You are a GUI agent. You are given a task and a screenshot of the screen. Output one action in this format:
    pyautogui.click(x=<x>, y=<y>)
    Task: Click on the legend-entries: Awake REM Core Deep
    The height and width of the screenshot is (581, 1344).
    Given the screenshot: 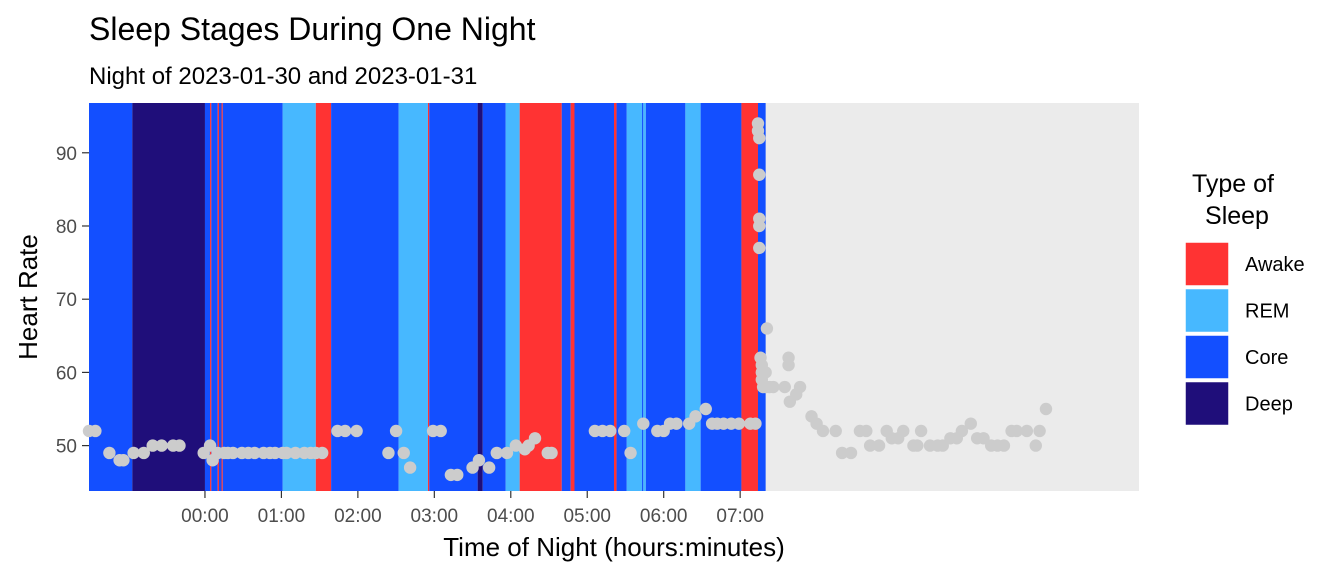 What is the action you would take?
    pyautogui.click(x=1244, y=334)
    